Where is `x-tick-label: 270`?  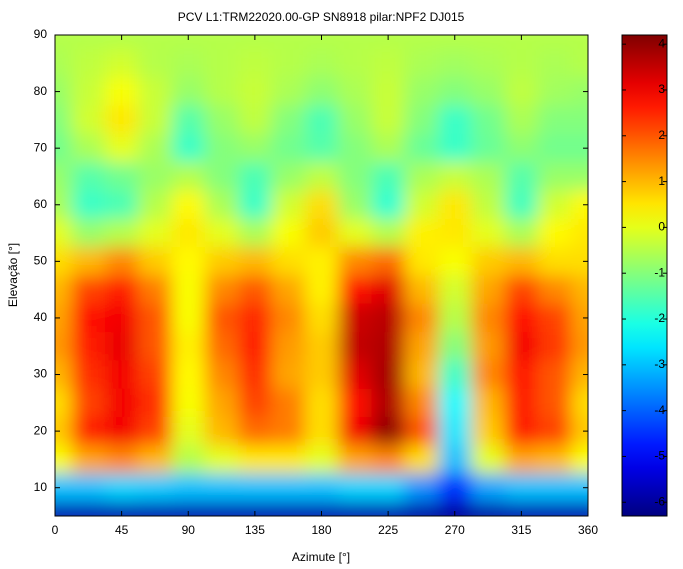
x-tick-label: 270 is located at coordinates (455, 530).